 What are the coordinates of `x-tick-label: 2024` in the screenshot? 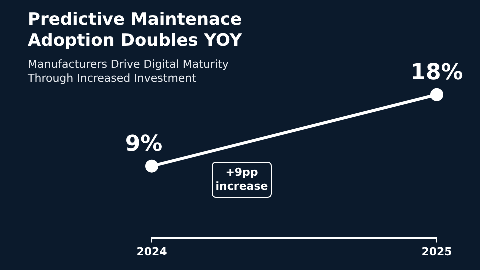 It's located at (152, 251).